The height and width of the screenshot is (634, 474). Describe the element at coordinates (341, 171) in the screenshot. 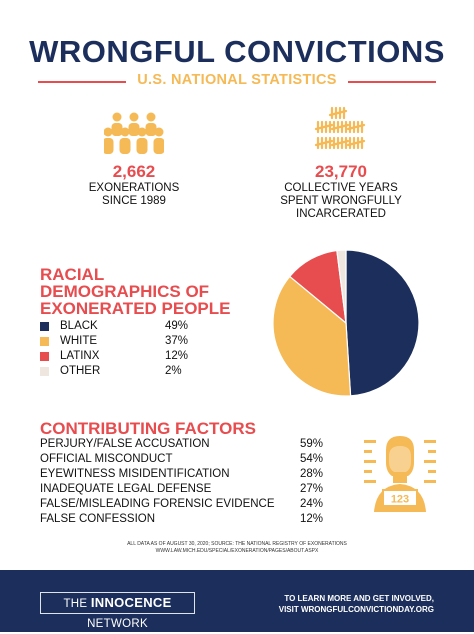

I see `years-number: 23,770` at that location.